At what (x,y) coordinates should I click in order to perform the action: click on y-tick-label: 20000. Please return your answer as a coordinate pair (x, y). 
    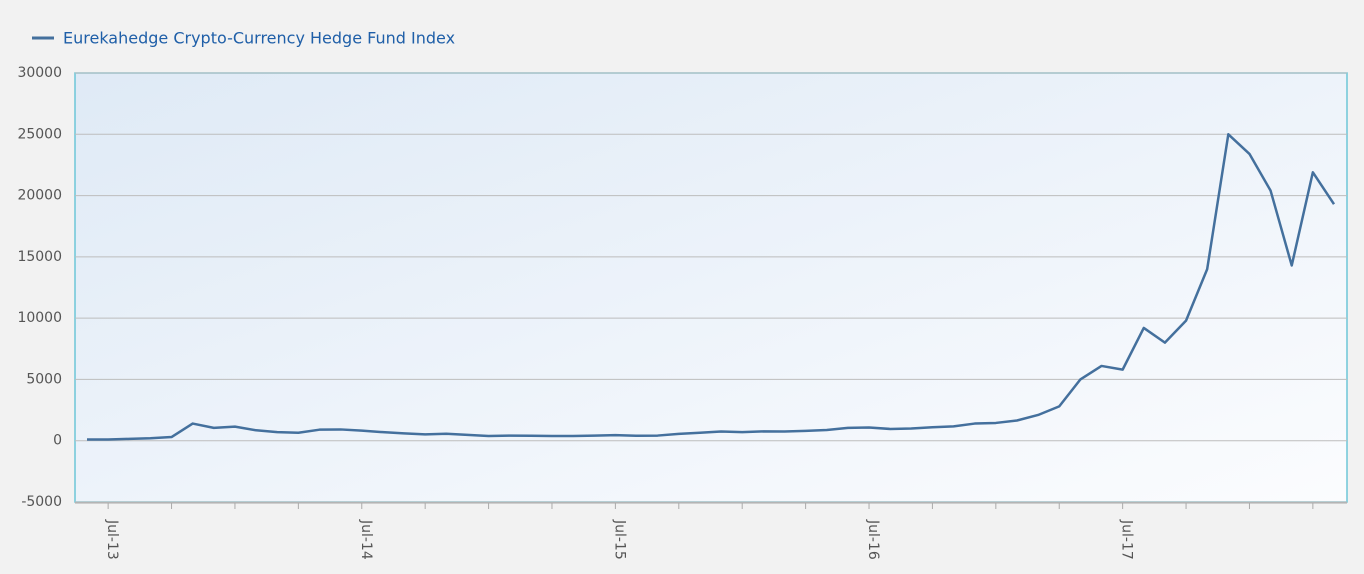
    Looking at the image, I should click on (39, 196).